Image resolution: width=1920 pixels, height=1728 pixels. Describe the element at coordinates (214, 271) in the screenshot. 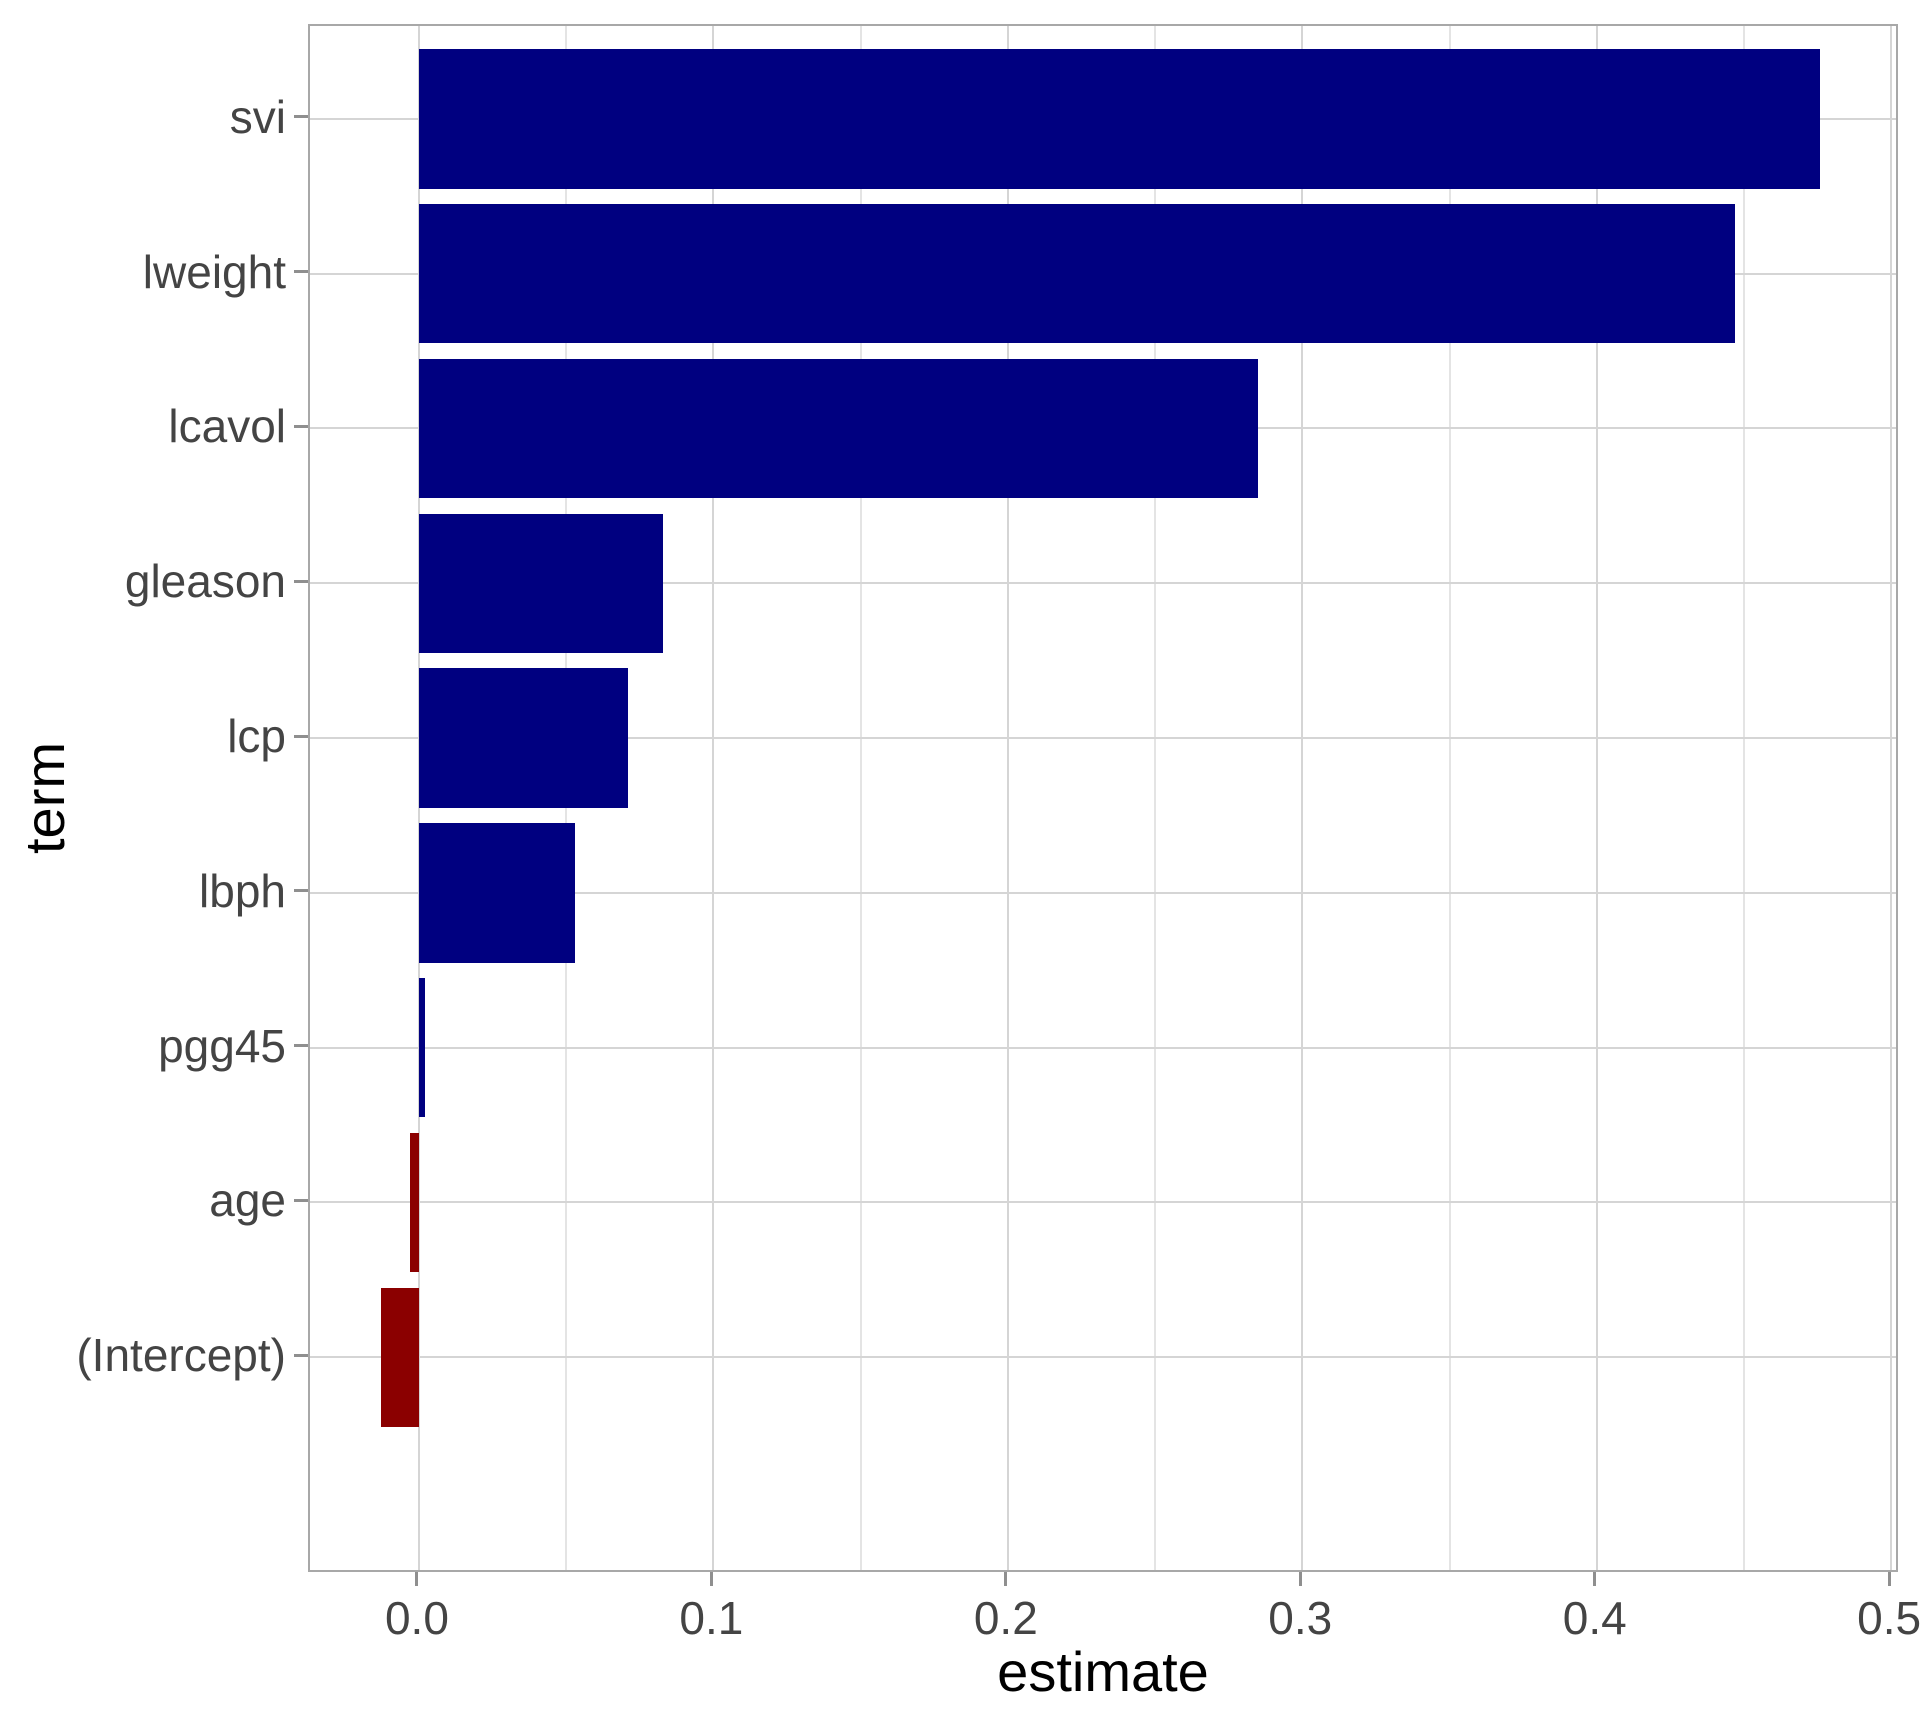

I see `y-tick-label-lweight: lweight` at that location.